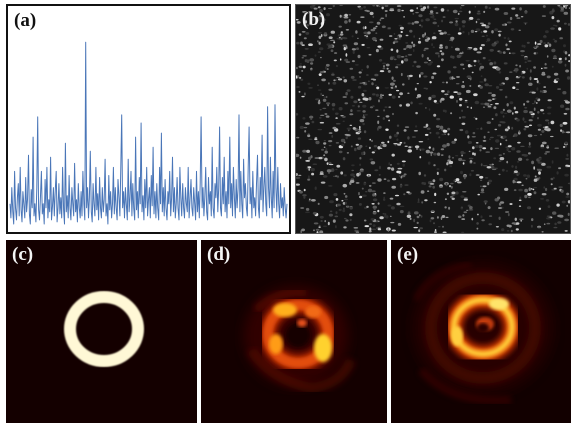  I want to click on panel-c-label: (c), so click(22, 255).